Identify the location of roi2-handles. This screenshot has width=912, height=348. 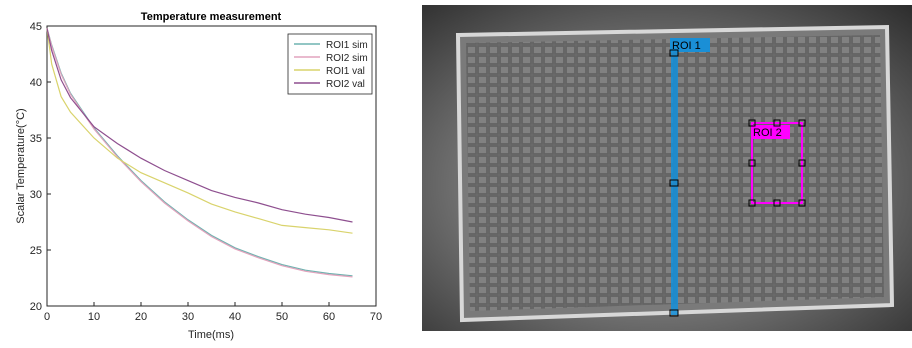
(777, 163).